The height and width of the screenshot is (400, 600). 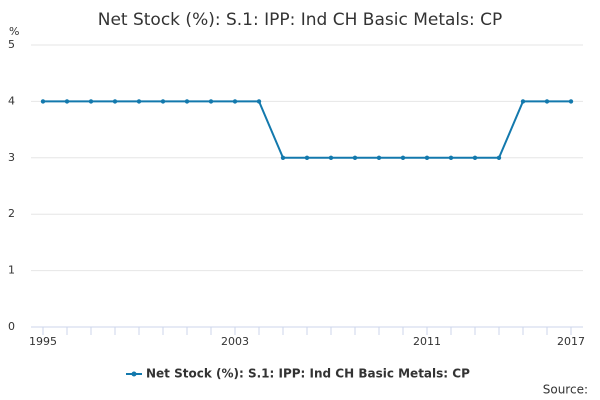 What do you see at coordinates (11, 213) in the screenshot?
I see `y-tick-label: 2` at bounding box center [11, 213].